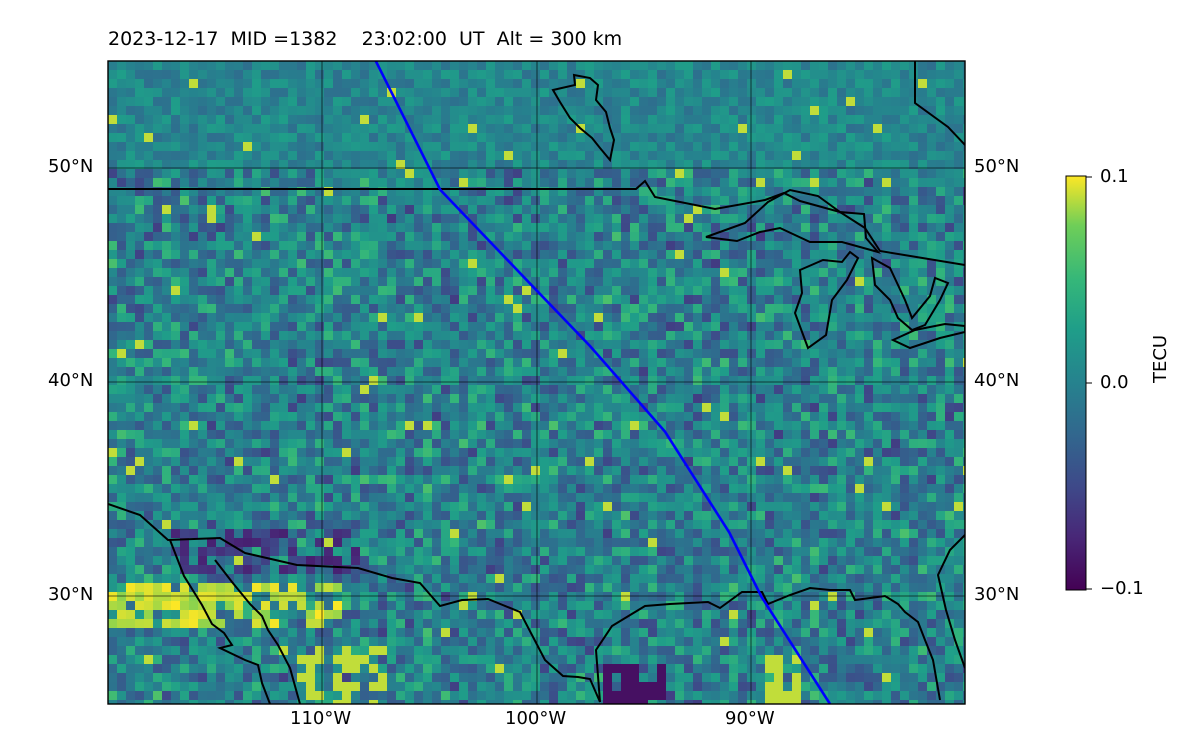 The width and height of the screenshot is (1200, 750). What do you see at coordinates (536, 718) in the screenshot?
I see `lon-label-100: 100°W` at bounding box center [536, 718].